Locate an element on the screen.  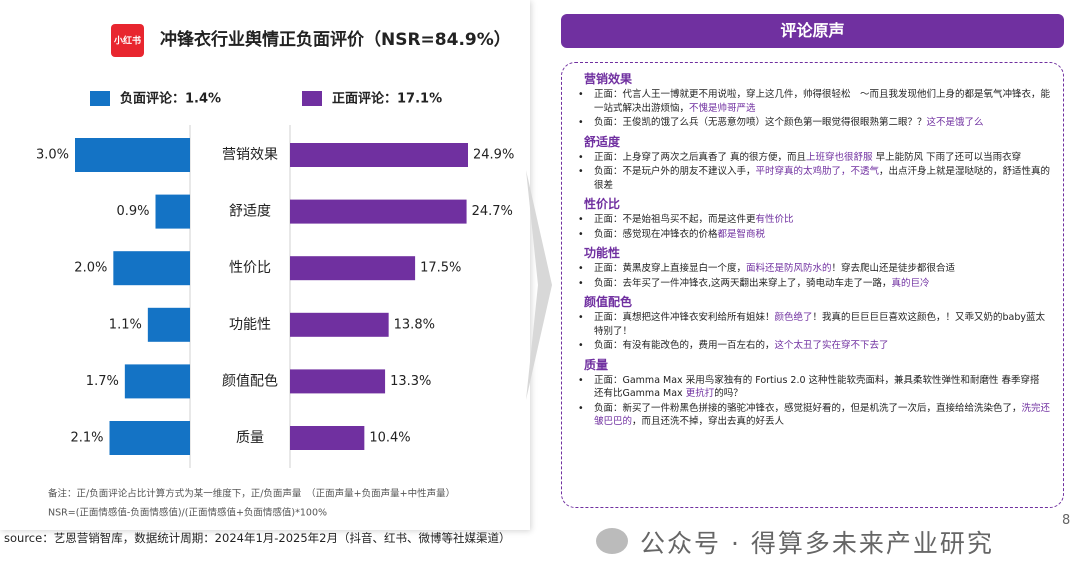
comment-text: ！穿去爬山还是徒步都很合适 is located at coordinates (893, 268).